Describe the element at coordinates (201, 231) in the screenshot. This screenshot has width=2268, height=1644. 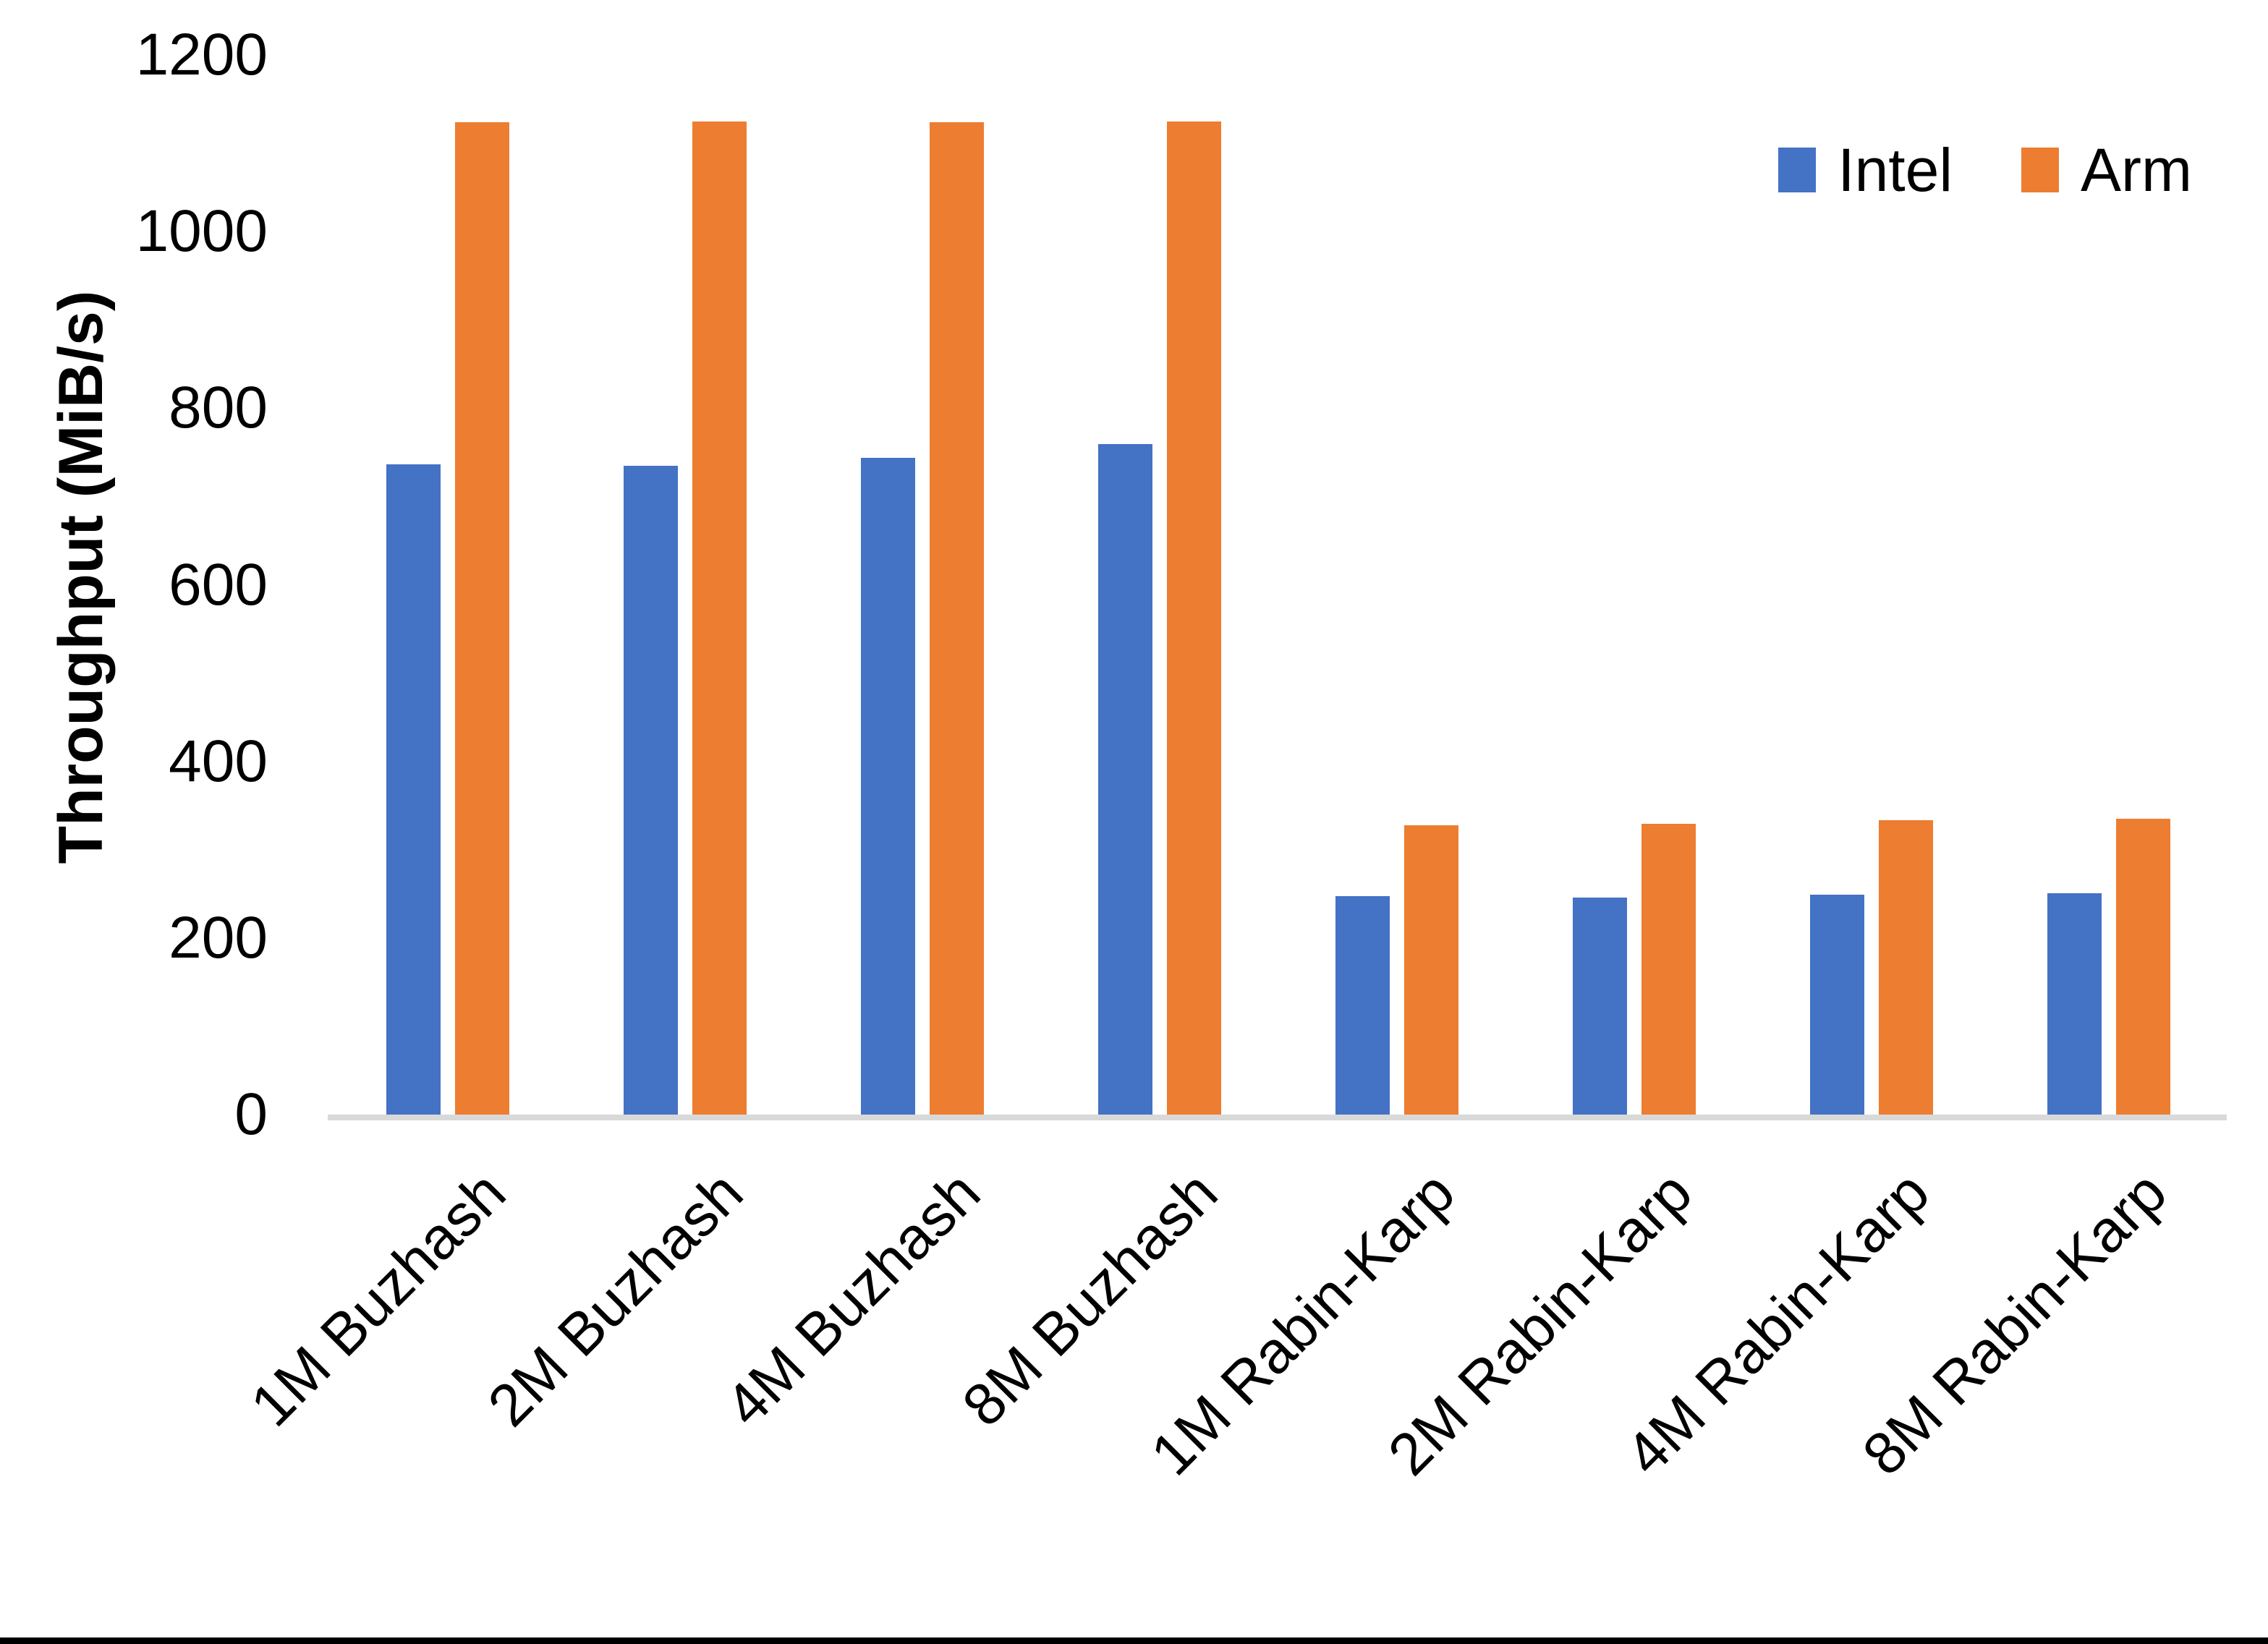
I see `y-tick-label-1000: 1000` at that location.